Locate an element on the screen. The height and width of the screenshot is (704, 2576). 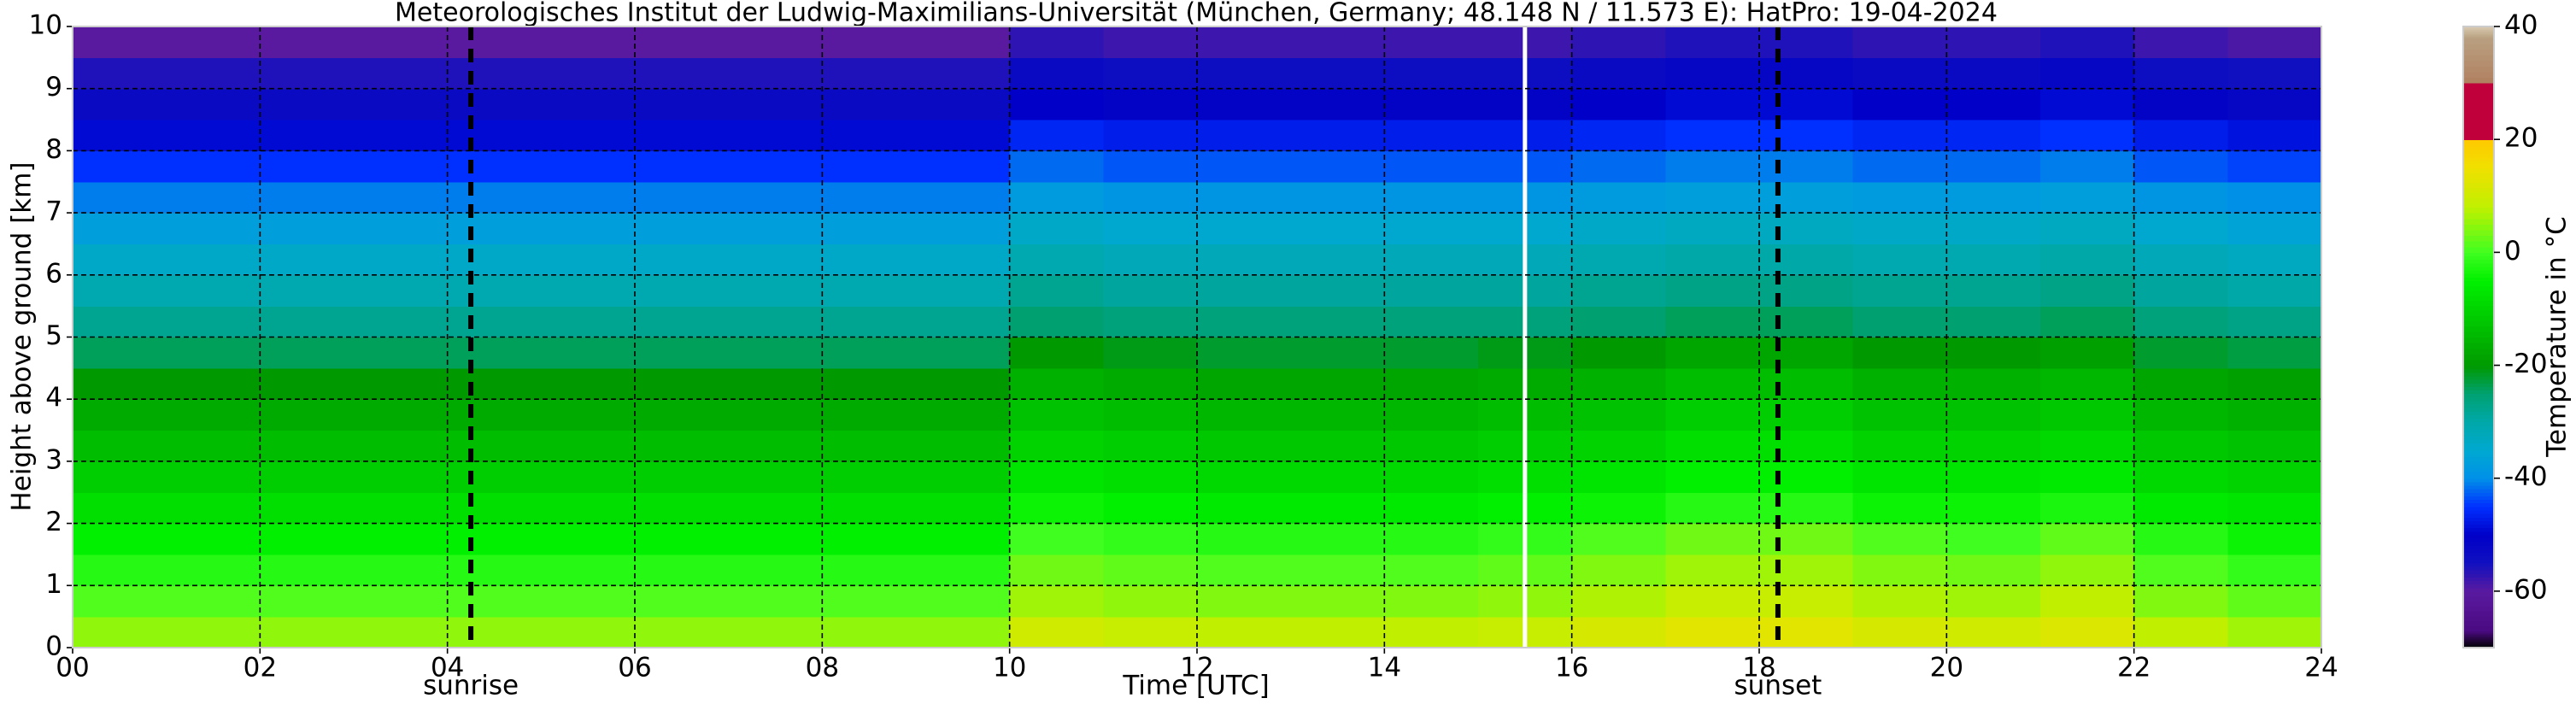
y-tick-label: 10 is located at coordinates (45, 25).